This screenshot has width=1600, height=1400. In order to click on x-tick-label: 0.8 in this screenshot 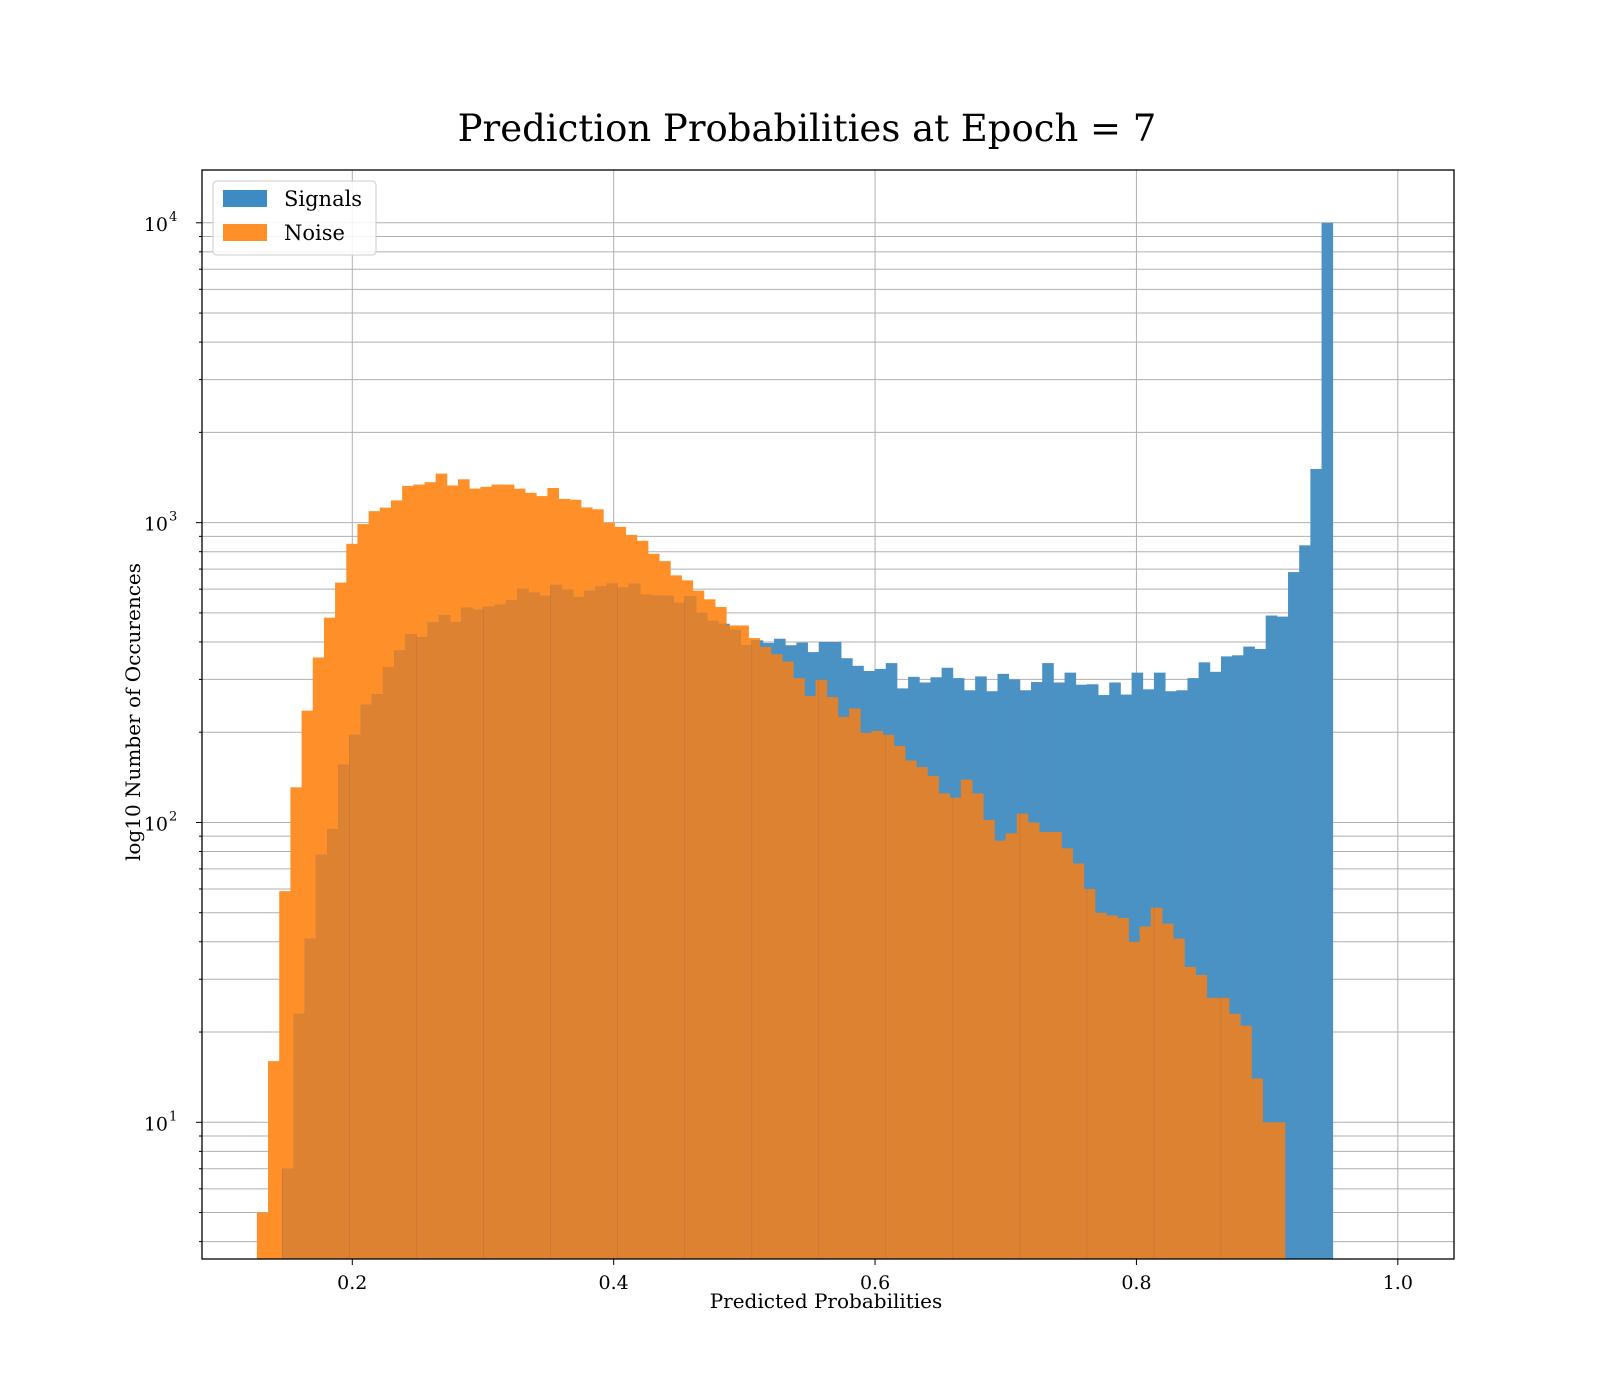, I will do `click(1136, 1283)`.